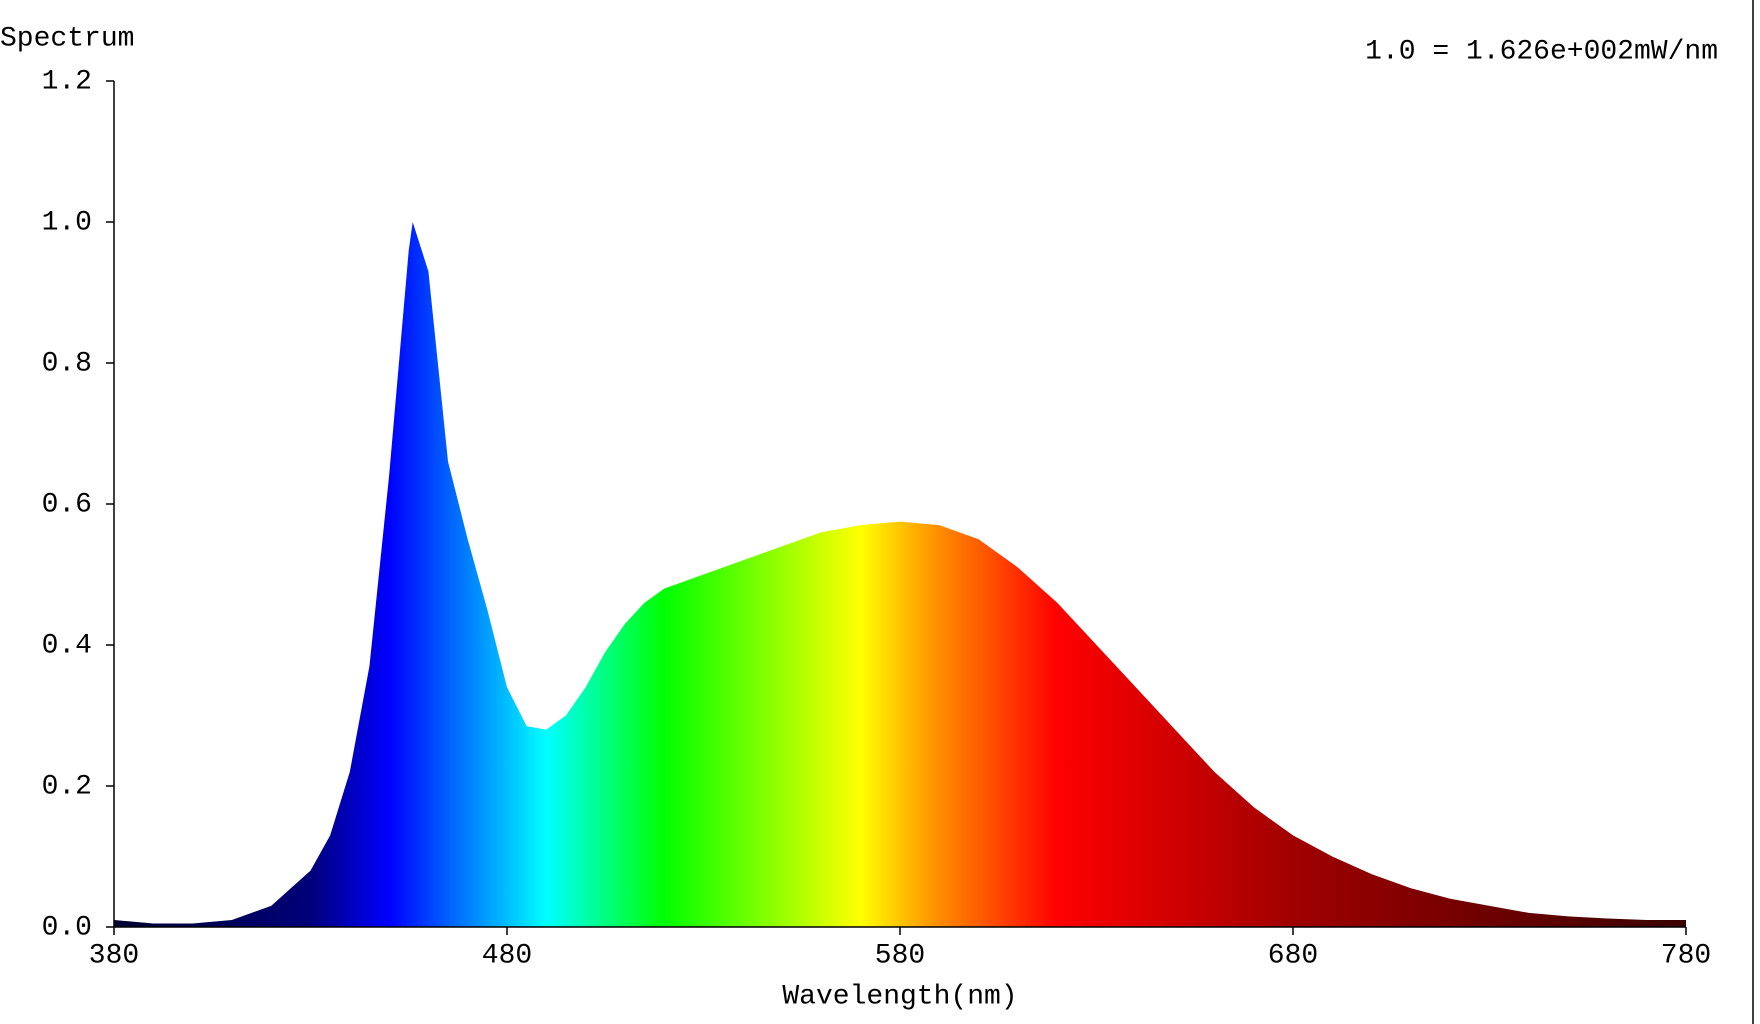 The width and height of the screenshot is (1760, 1024). What do you see at coordinates (114, 955) in the screenshot?
I see `x-tick-label: 380` at bounding box center [114, 955].